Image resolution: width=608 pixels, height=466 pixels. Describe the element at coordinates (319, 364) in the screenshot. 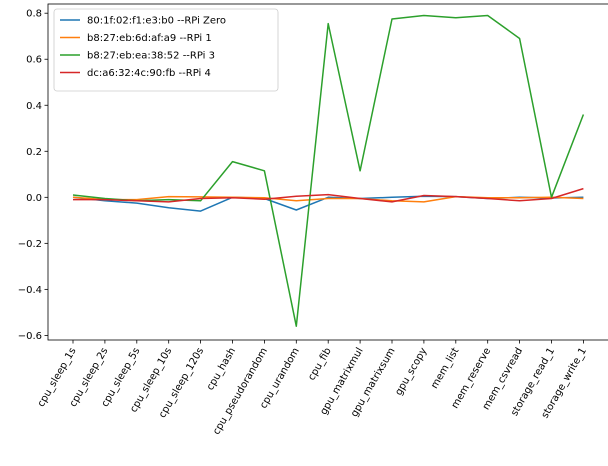

I see `x-tick-label: cpu_fib` at that location.